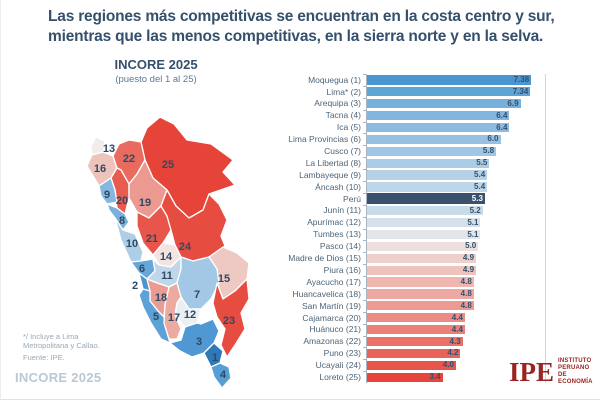  What do you see at coordinates (129, 159) in the screenshot?
I see `map-label-amazonas: 22` at bounding box center [129, 159].